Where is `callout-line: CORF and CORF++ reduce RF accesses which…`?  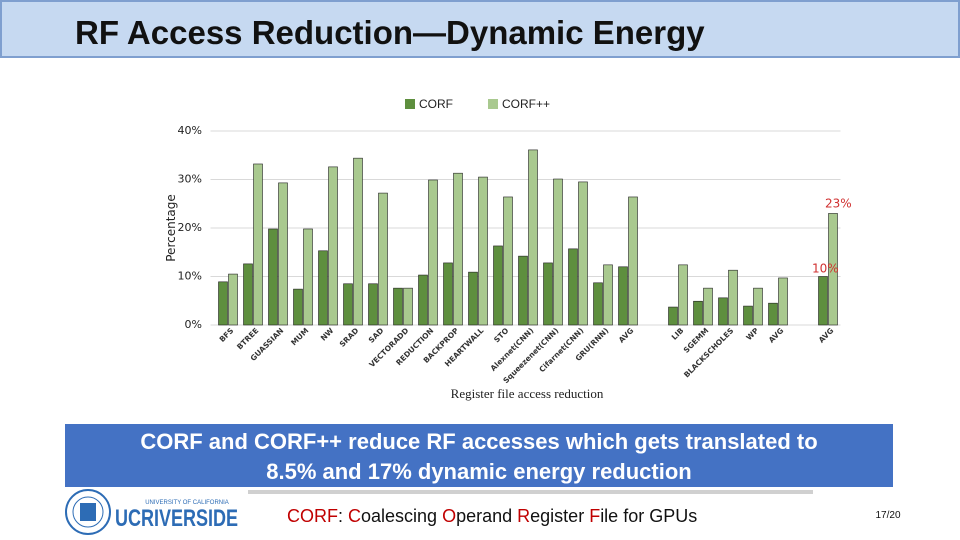 callout-line: CORF and CORF++ reduce RF accesses which… is located at coordinates (478, 441).